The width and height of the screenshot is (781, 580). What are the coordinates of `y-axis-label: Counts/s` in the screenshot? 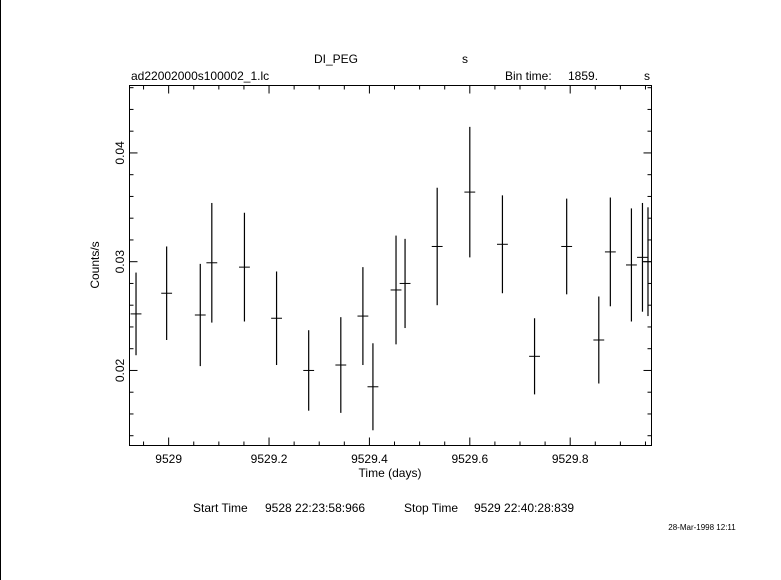 It's located at (95, 264).